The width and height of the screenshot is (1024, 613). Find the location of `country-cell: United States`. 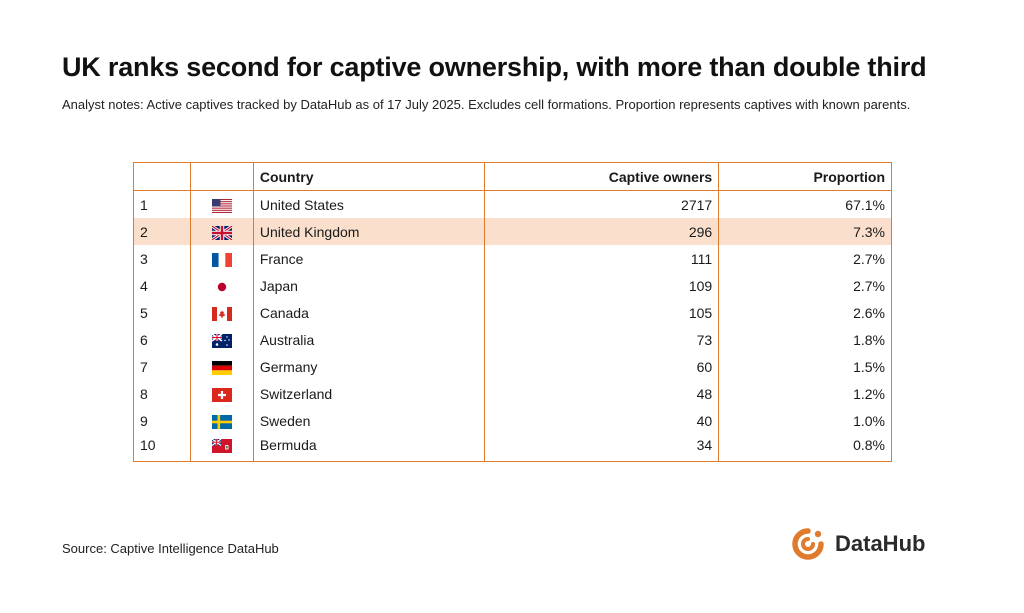

country-cell: United States is located at coordinates (369, 204).